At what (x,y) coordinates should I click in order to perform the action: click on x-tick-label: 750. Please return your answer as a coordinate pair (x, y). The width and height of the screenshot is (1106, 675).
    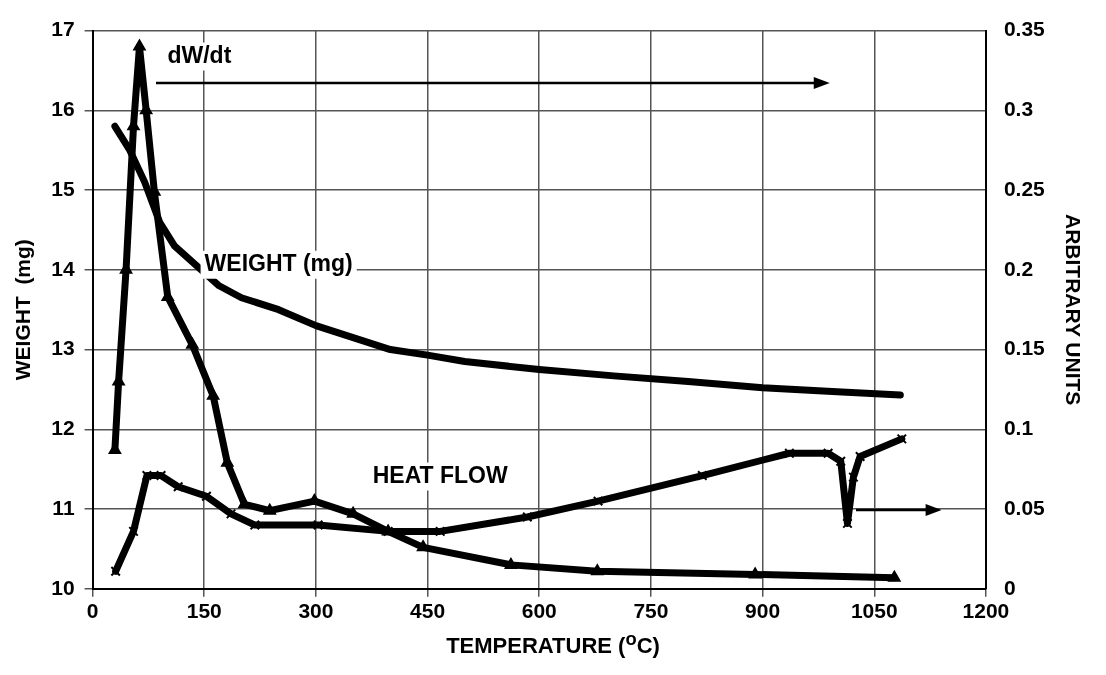
    Looking at the image, I should click on (651, 611).